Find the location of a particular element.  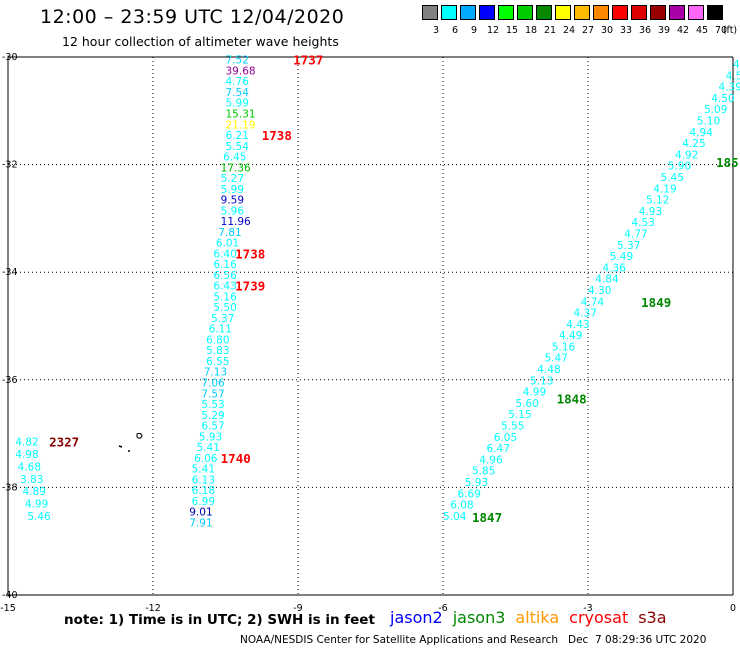

pass-time-label: 1740 is located at coordinates (236, 458).